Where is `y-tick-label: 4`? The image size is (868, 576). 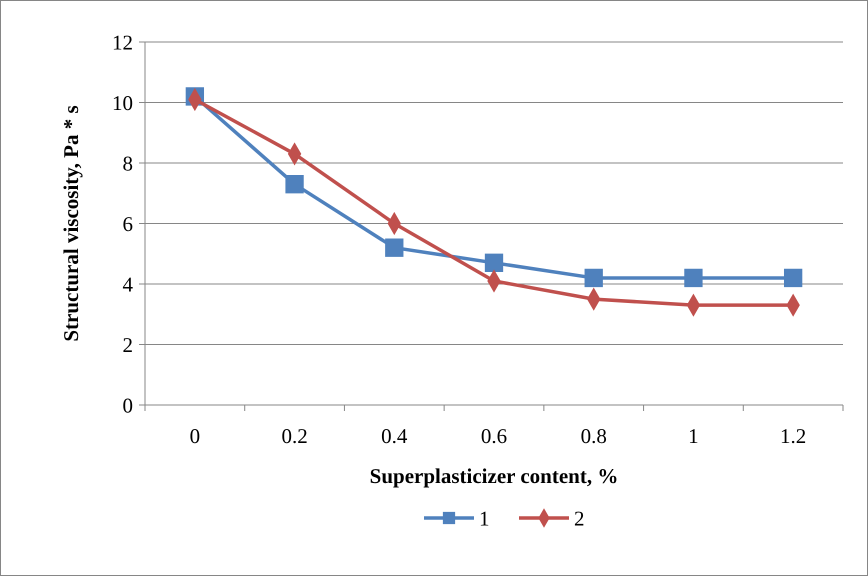 y-tick-label: 4 is located at coordinates (128, 284).